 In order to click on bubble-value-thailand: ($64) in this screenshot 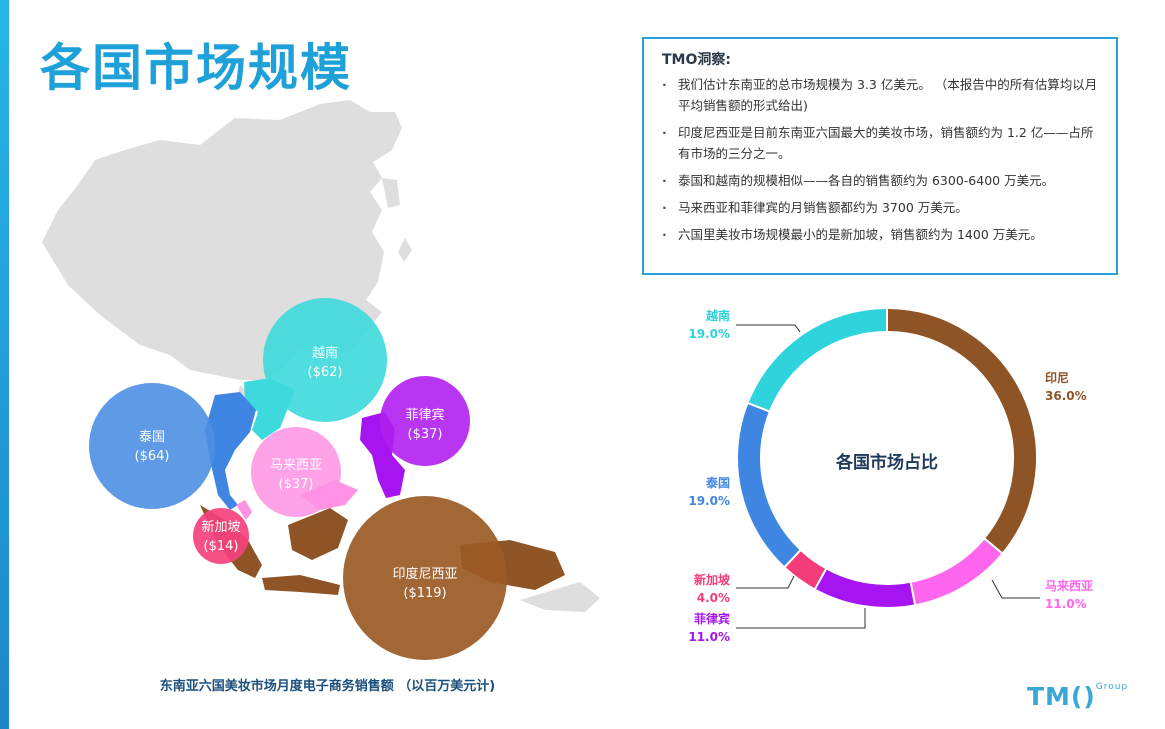, I will do `click(152, 456)`.